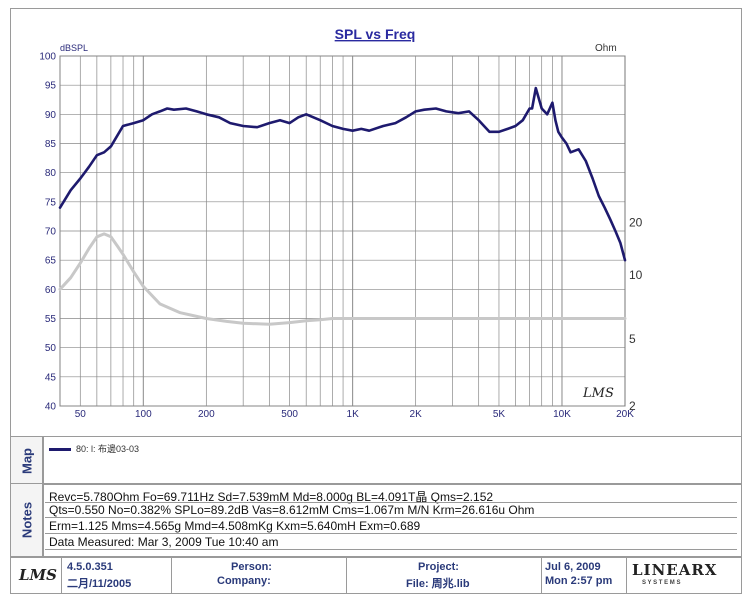 The image size is (750, 600). What do you see at coordinates (573, 567) in the screenshot?
I see `footer-date: Jul 6, 2009` at bounding box center [573, 567].